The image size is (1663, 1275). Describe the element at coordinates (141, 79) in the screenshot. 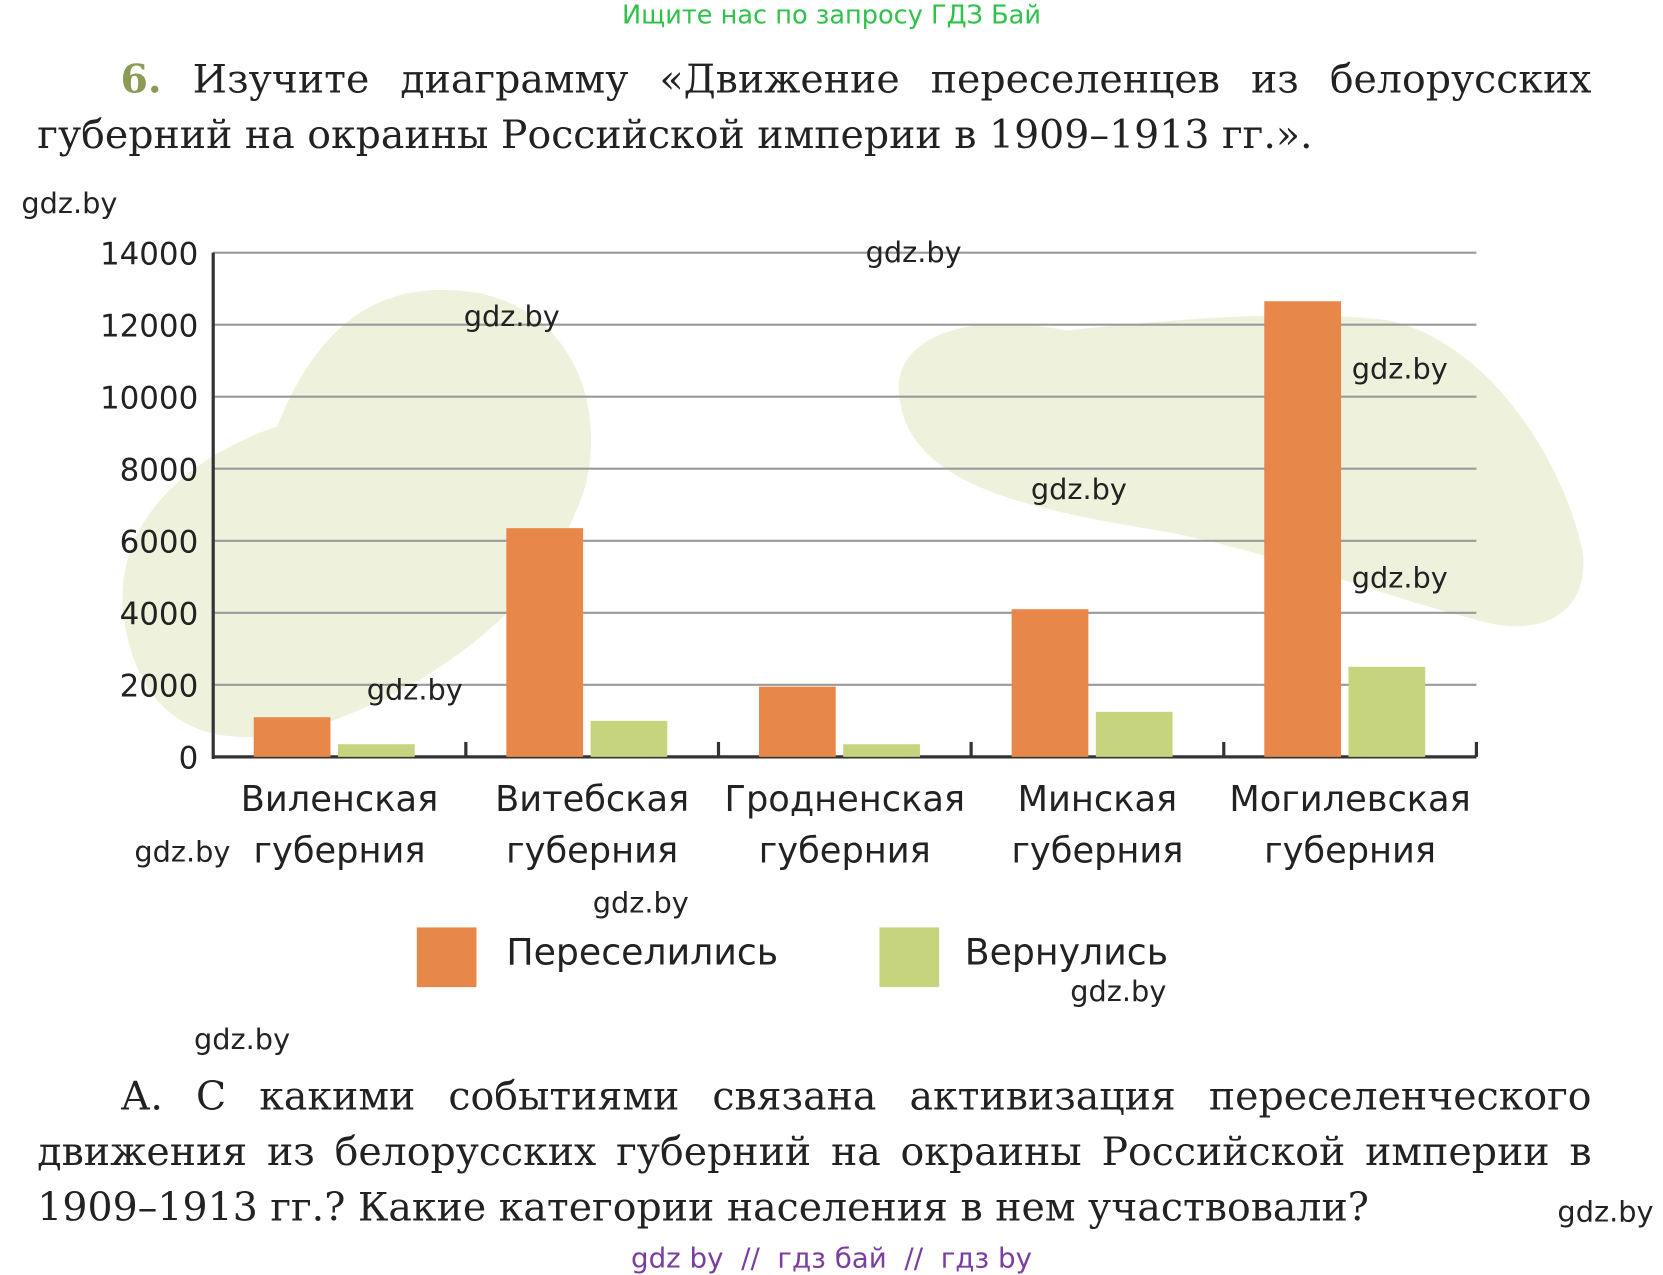

I see `task-number: 6.` at that location.